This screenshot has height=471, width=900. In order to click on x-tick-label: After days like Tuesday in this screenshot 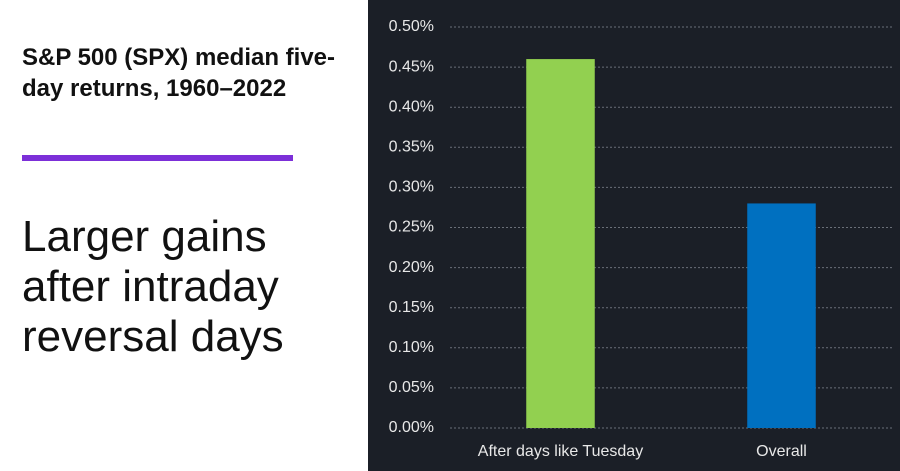, I will do `click(560, 451)`.